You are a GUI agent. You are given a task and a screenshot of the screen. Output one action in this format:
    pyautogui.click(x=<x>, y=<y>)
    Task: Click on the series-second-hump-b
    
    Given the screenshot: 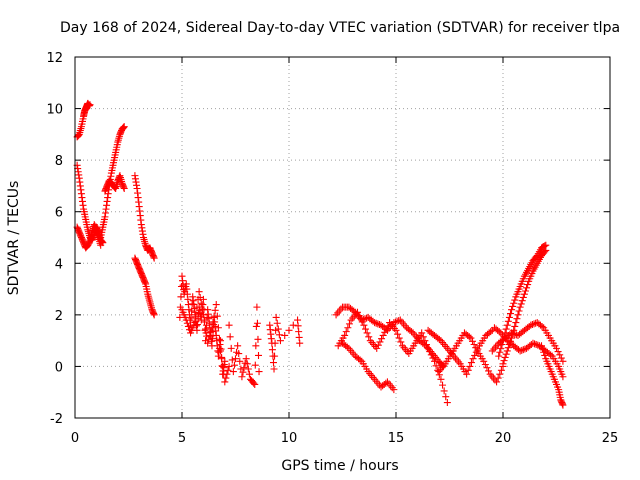 What is the action you would take?
    pyautogui.click(x=114, y=183)
    